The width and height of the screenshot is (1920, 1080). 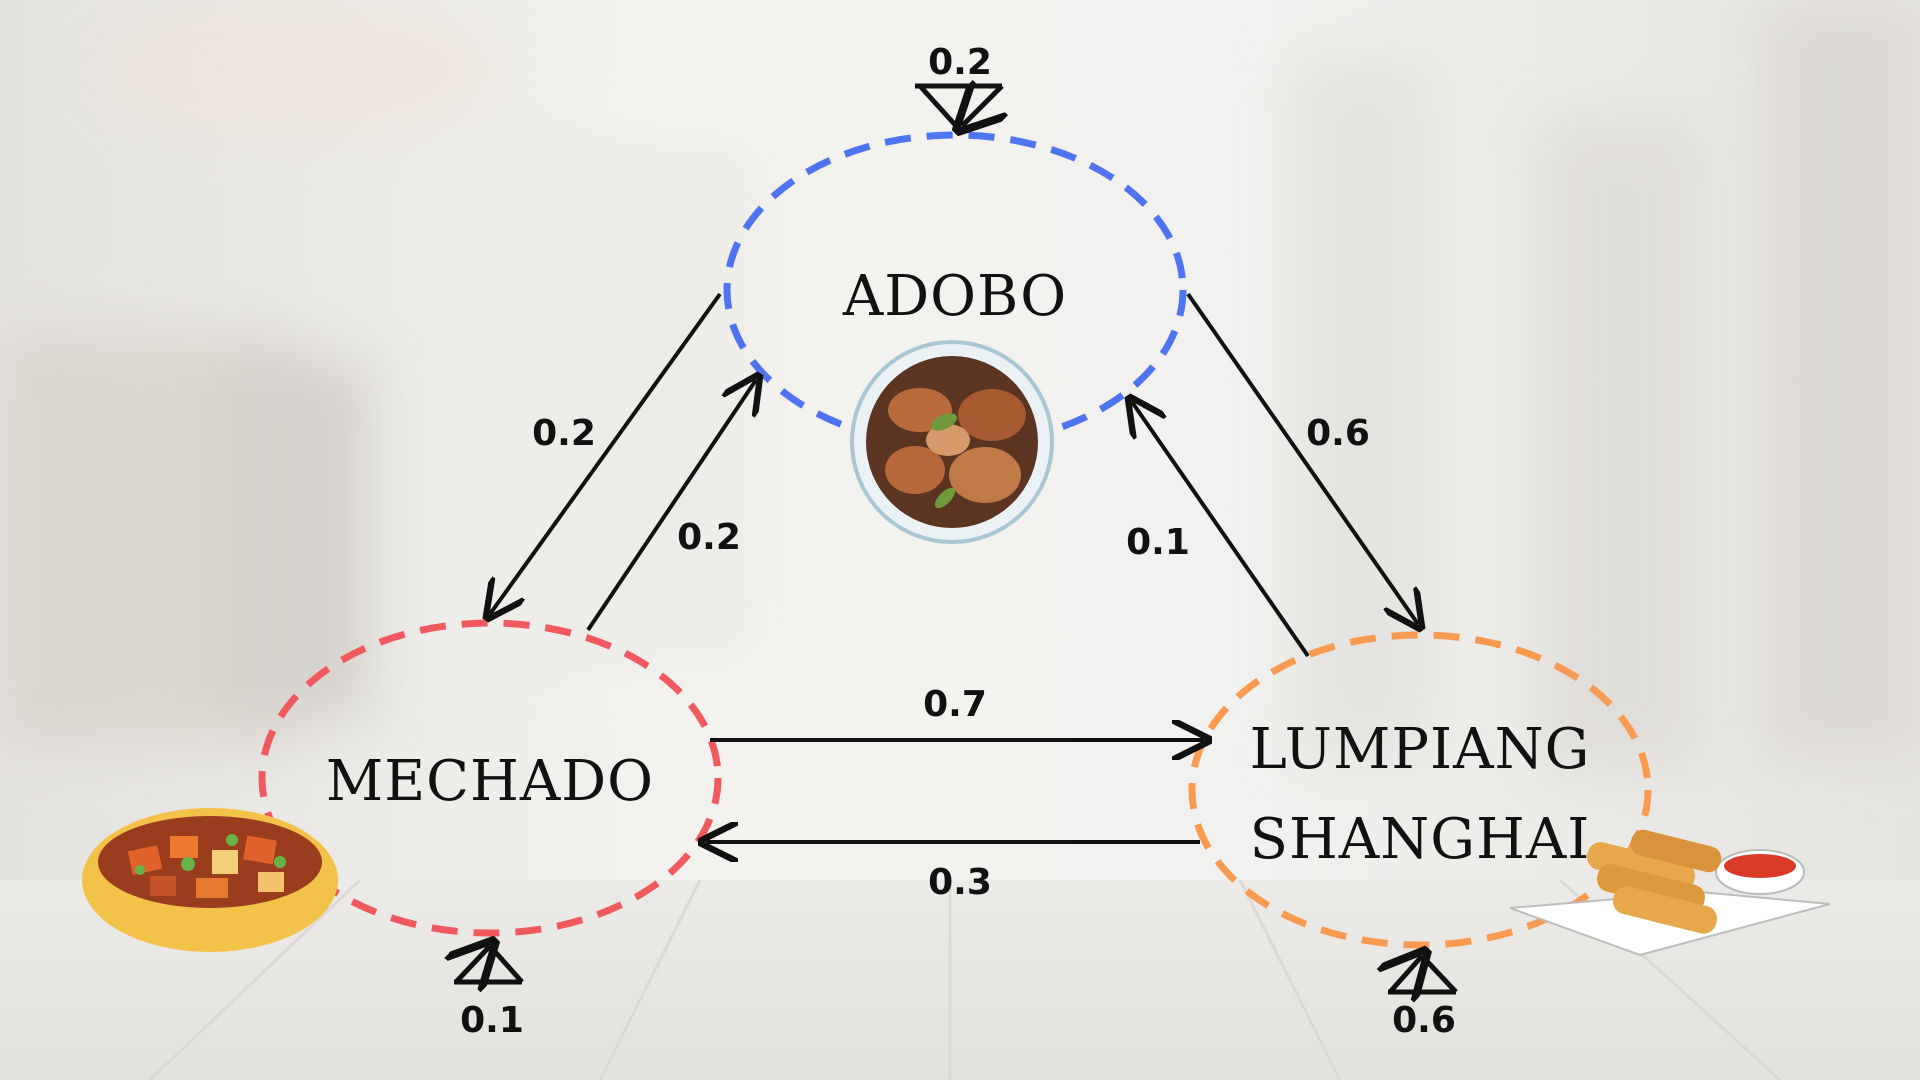 I want to click on arrow-lumpiang-to-adobo, so click(x=1221, y=530).